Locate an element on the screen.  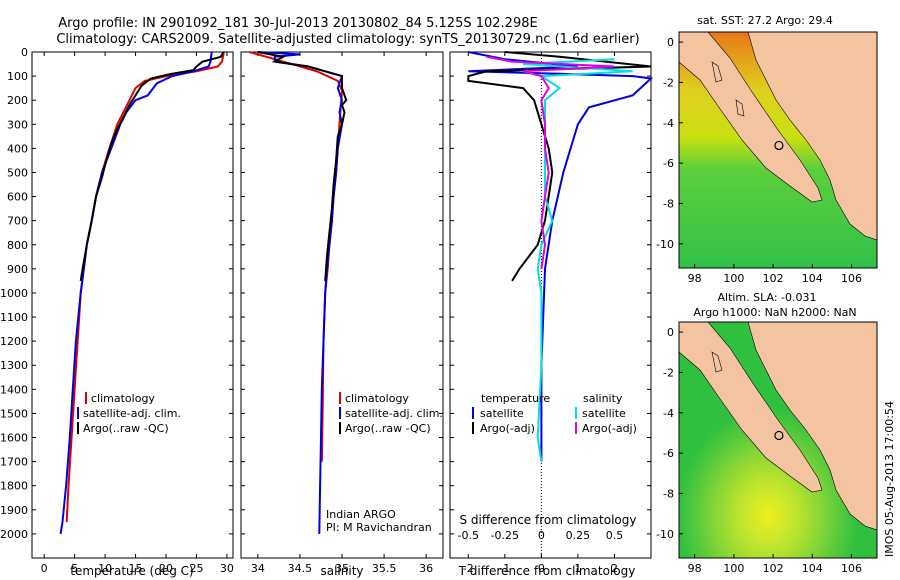
x-tick-label: 15 is located at coordinates (136, 568).